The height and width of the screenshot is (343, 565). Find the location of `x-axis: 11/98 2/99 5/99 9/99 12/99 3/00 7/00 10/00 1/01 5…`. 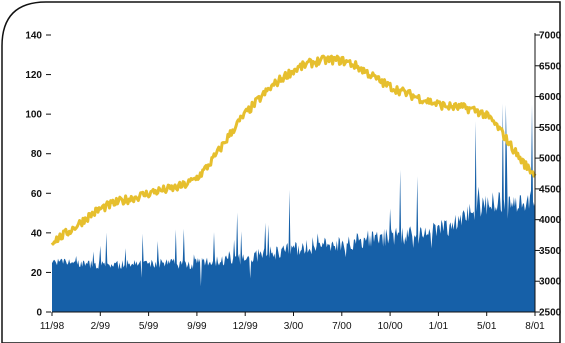

x-axis: 11/98 2/99 5/99 9/99 12/99 3/00 7/00 10/00 1/01 5… is located at coordinates (292, 321).